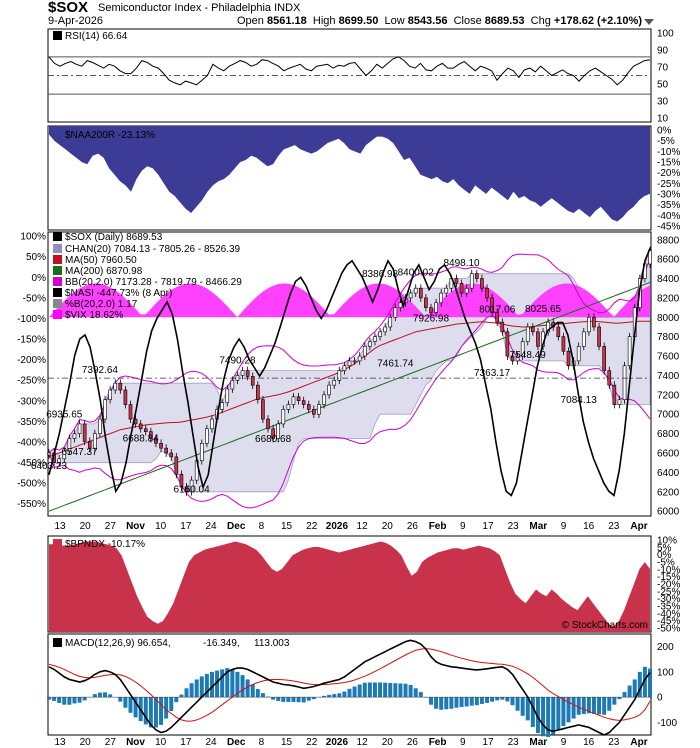 Image resolution: width=700 pixels, height=748 pixels. Describe the element at coordinates (665, 647) in the screenshot. I see `macd-tick: 200` at that location.